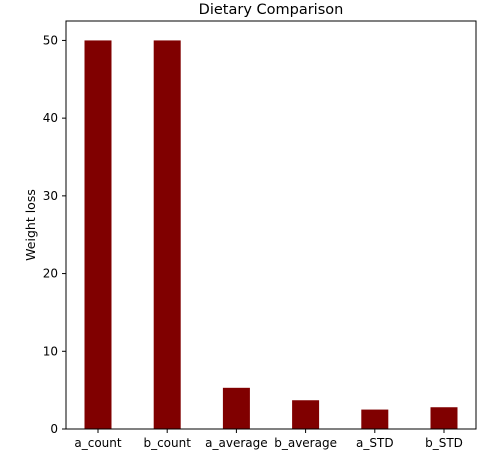 This screenshot has height=457, width=482. I want to click on x-tick-label: a_count, so click(98, 443).